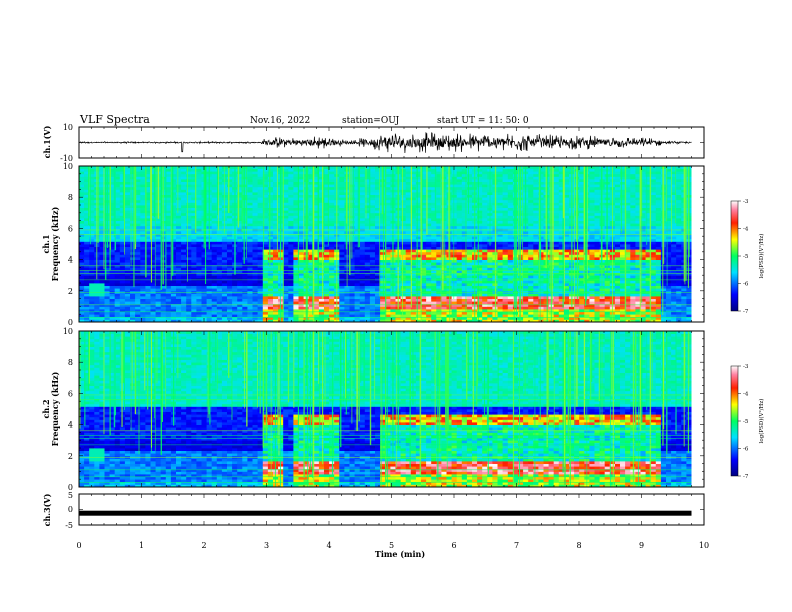 This screenshot has height=612, width=792. Describe the element at coordinates (66, 158) in the screenshot. I see `ch1-ytick-bottom: -10` at that location.